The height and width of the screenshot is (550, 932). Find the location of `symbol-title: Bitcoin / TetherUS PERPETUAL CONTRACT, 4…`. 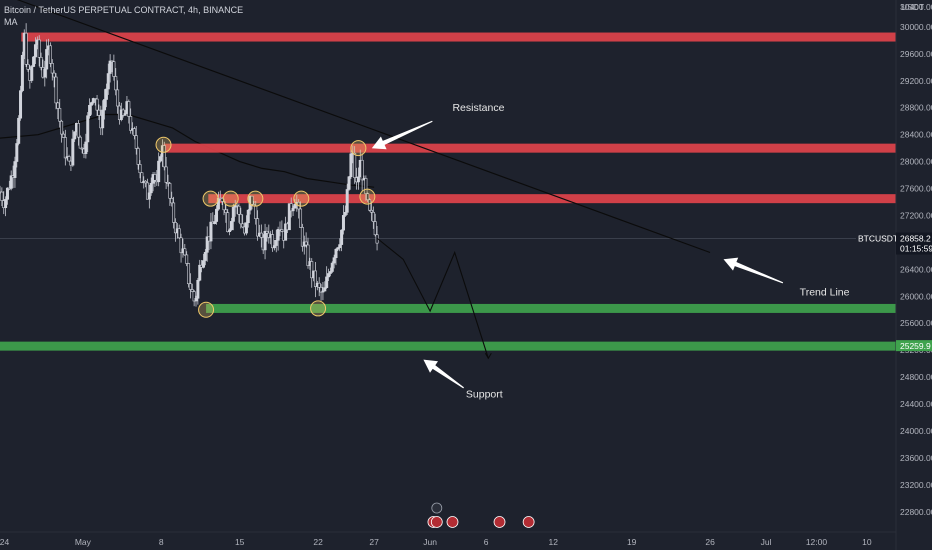

symbol-title: Bitcoin / TetherUS PERPETUAL CONTRACT, 4… is located at coordinates (124, 10).